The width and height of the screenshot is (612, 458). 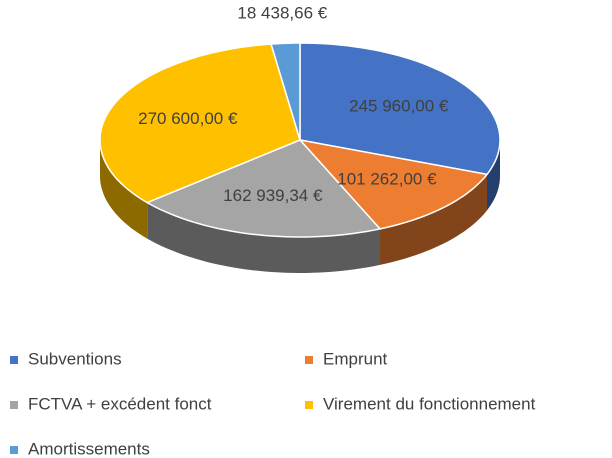 What do you see at coordinates (355, 358) in the screenshot?
I see `legend-label: Emprunt` at bounding box center [355, 358].